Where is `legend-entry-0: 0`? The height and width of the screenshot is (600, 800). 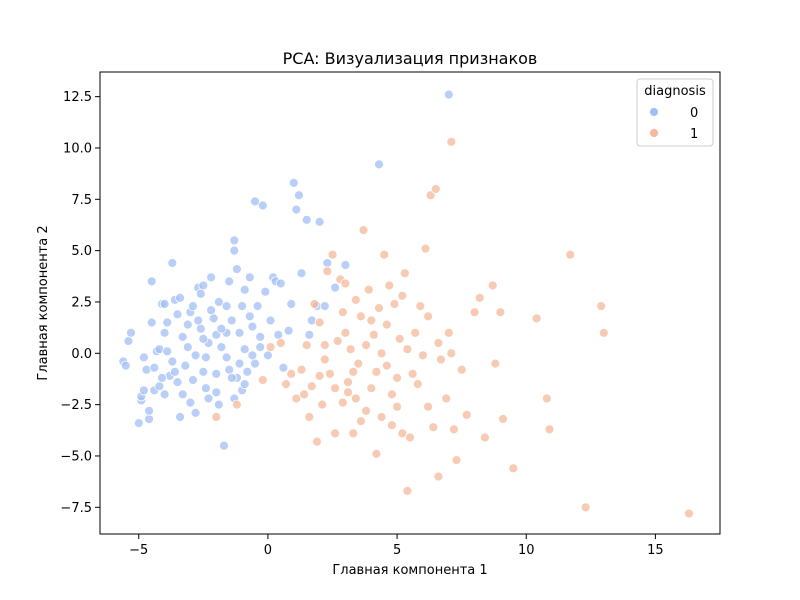
legend-entry-0: 0 is located at coordinates (694, 113).